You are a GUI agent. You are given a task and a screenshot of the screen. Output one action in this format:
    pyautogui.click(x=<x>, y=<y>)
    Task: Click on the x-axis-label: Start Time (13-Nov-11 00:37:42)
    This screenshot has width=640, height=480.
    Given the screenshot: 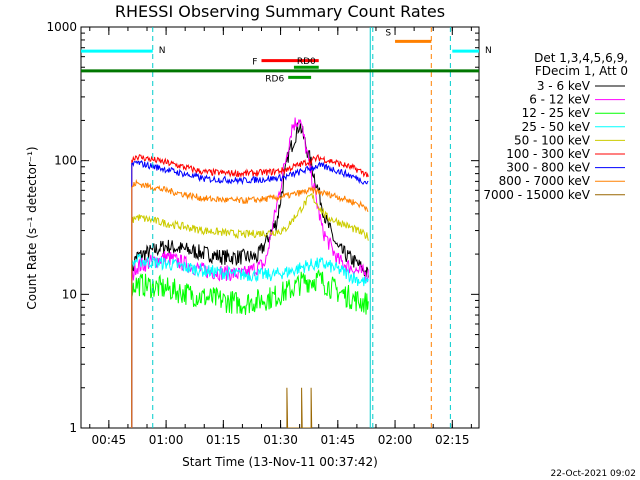 What is the action you would take?
    pyautogui.click(x=280, y=462)
    